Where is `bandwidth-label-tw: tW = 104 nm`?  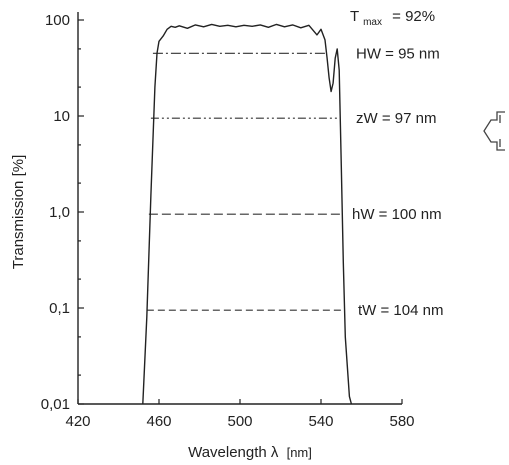 bandwidth-label-tw: tW = 104 nm is located at coordinates (400, 310).